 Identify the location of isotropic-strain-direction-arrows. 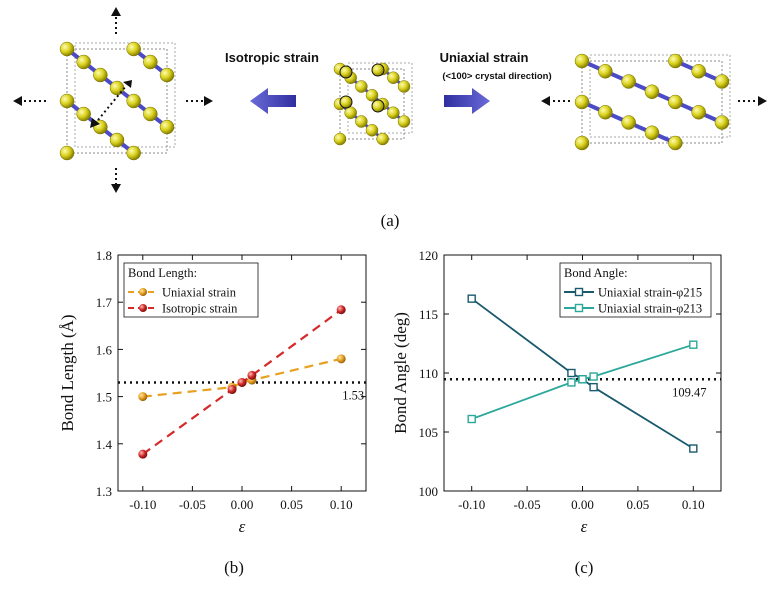
(113, 100).